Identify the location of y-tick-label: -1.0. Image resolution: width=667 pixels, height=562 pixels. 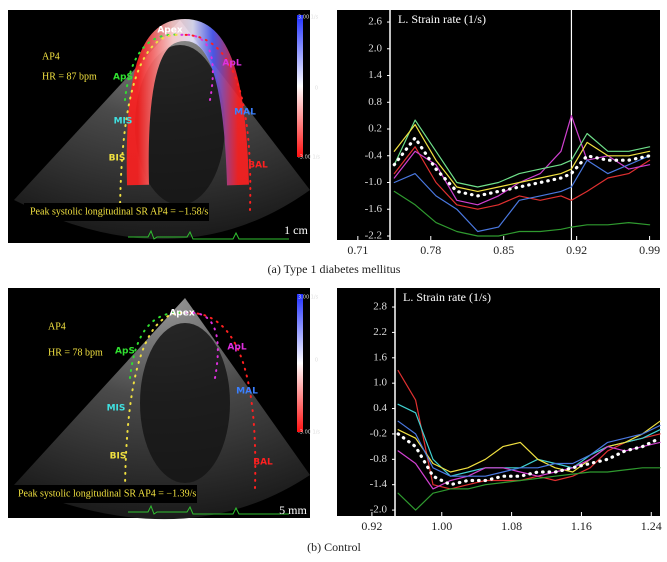
(374, 182).